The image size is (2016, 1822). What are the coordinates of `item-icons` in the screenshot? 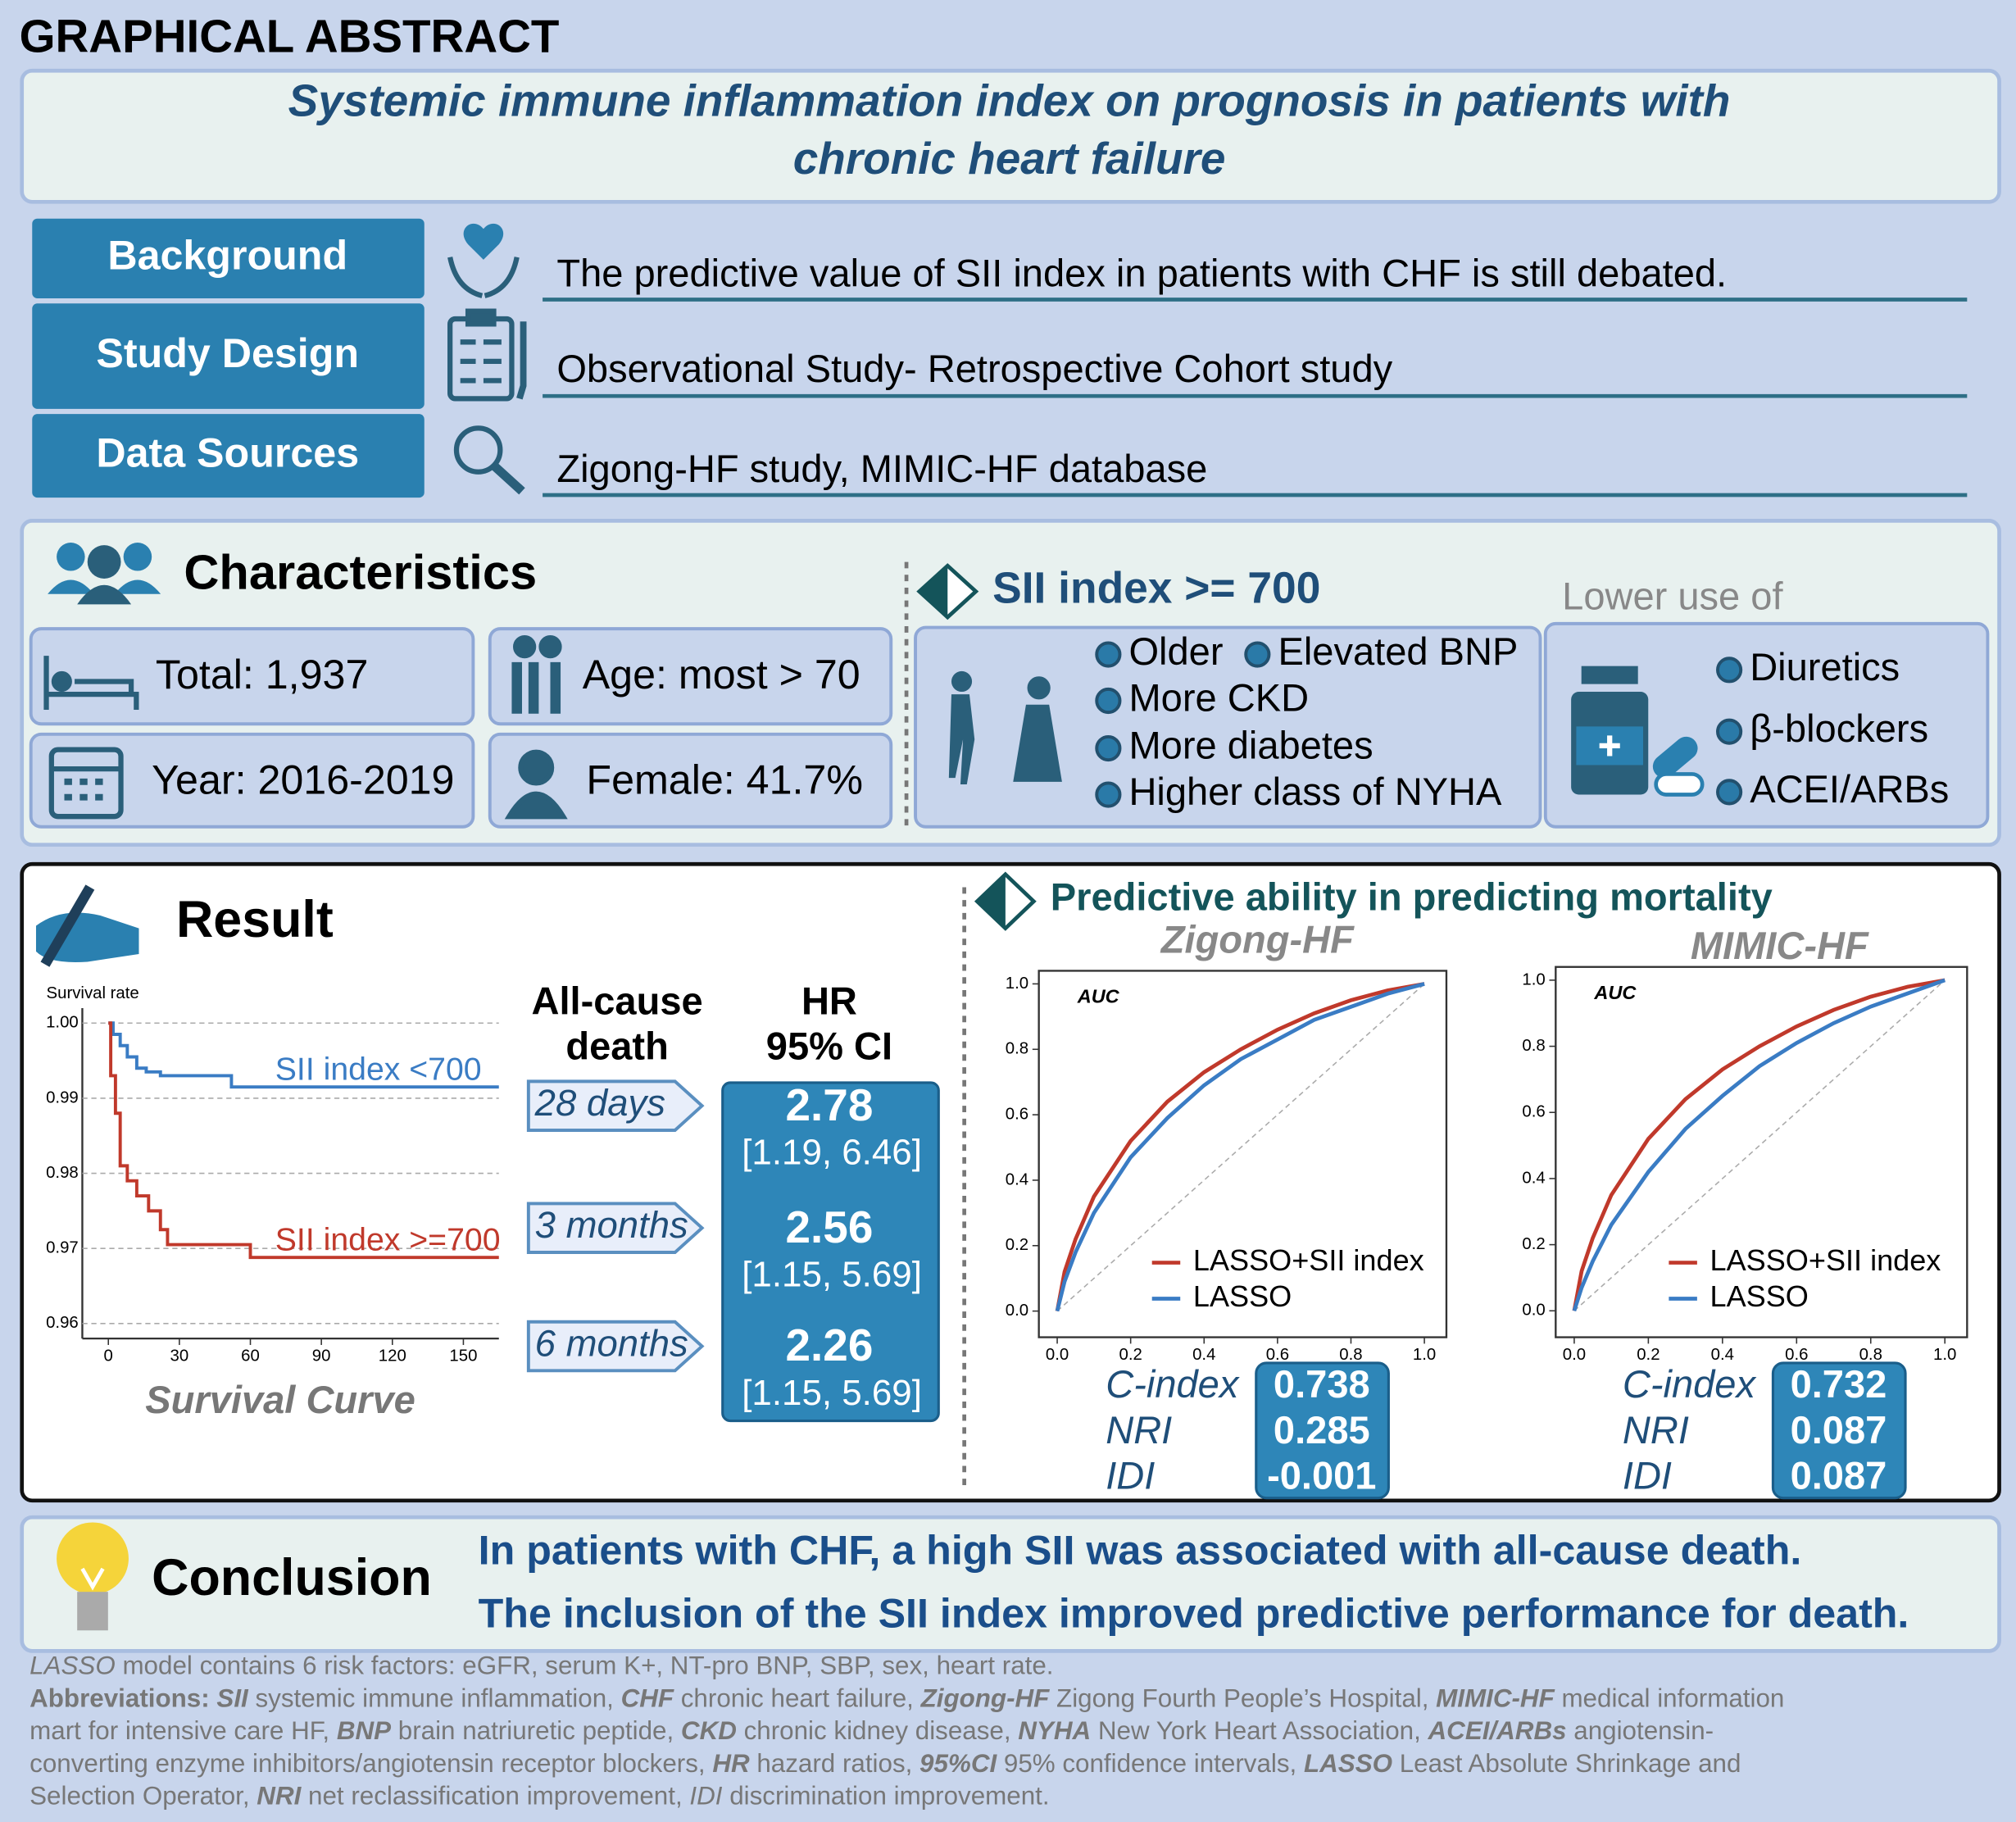 It's located at (305, 727).